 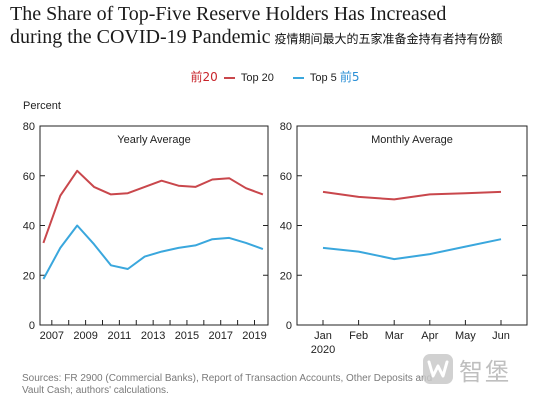 I want to click on x-tick-label: 2011, so click(x=120, y=336).